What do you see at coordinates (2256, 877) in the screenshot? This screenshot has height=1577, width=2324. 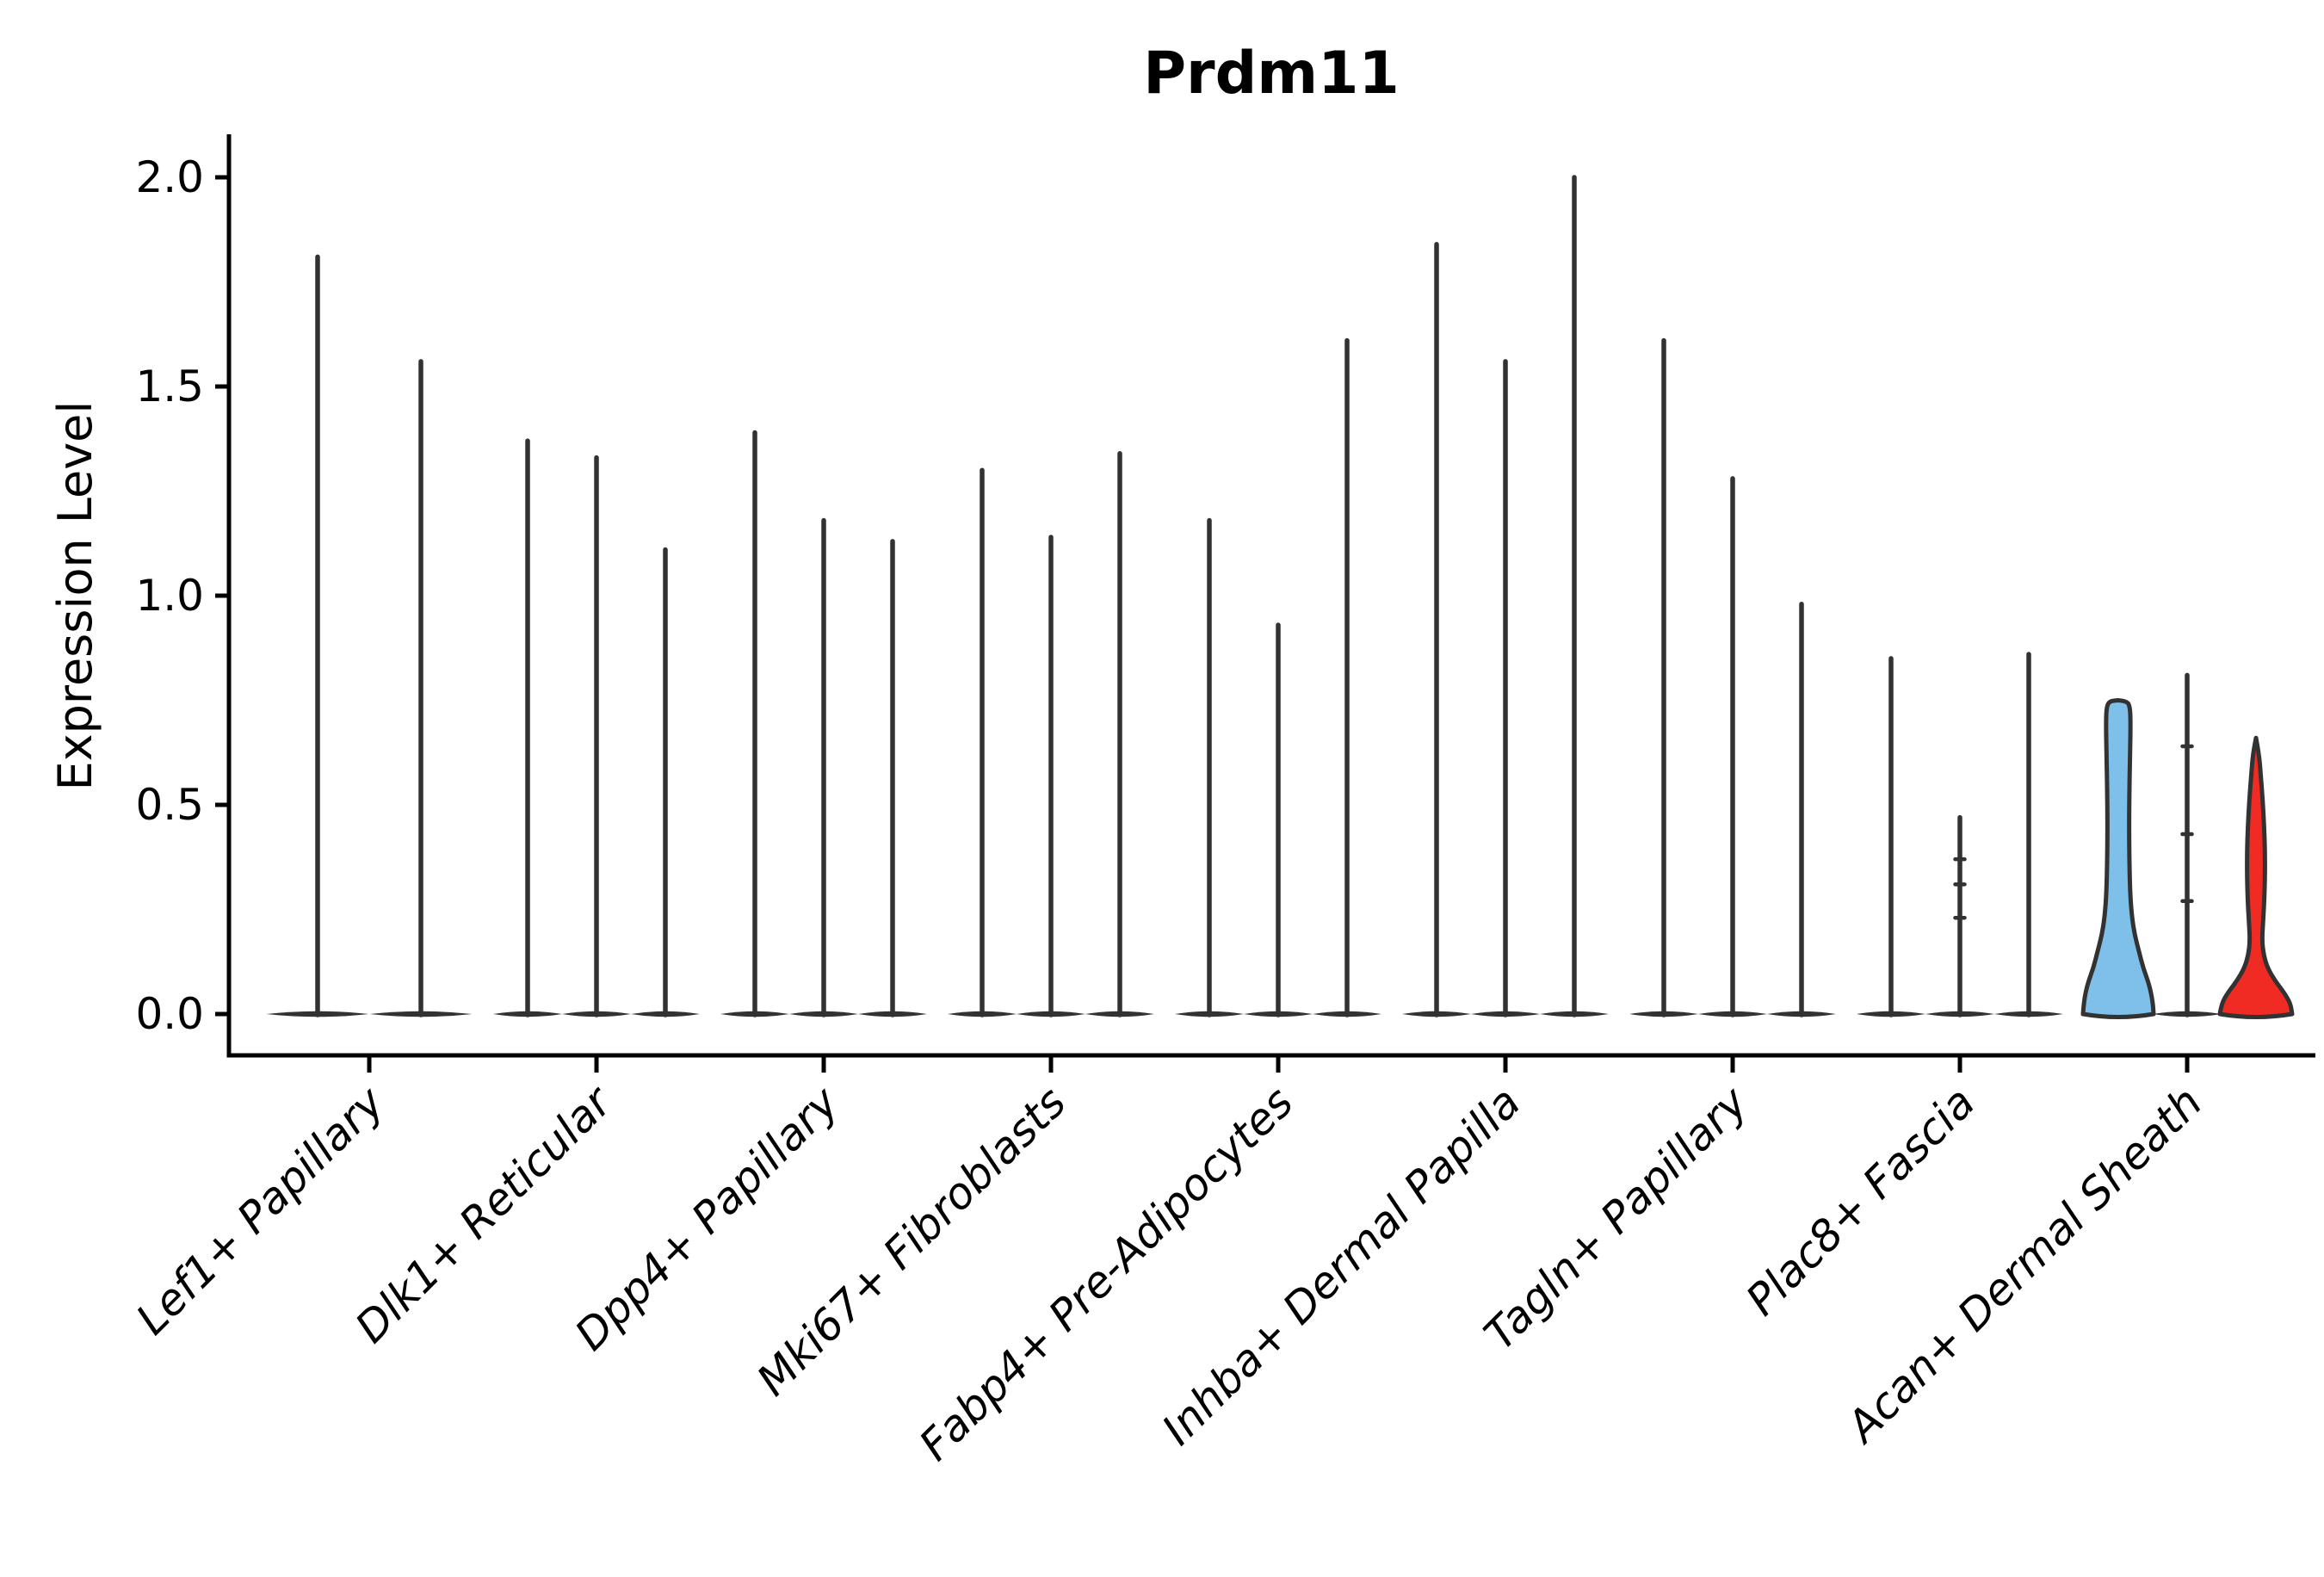 I see `violin-red` at bounding box center [2256, 877].